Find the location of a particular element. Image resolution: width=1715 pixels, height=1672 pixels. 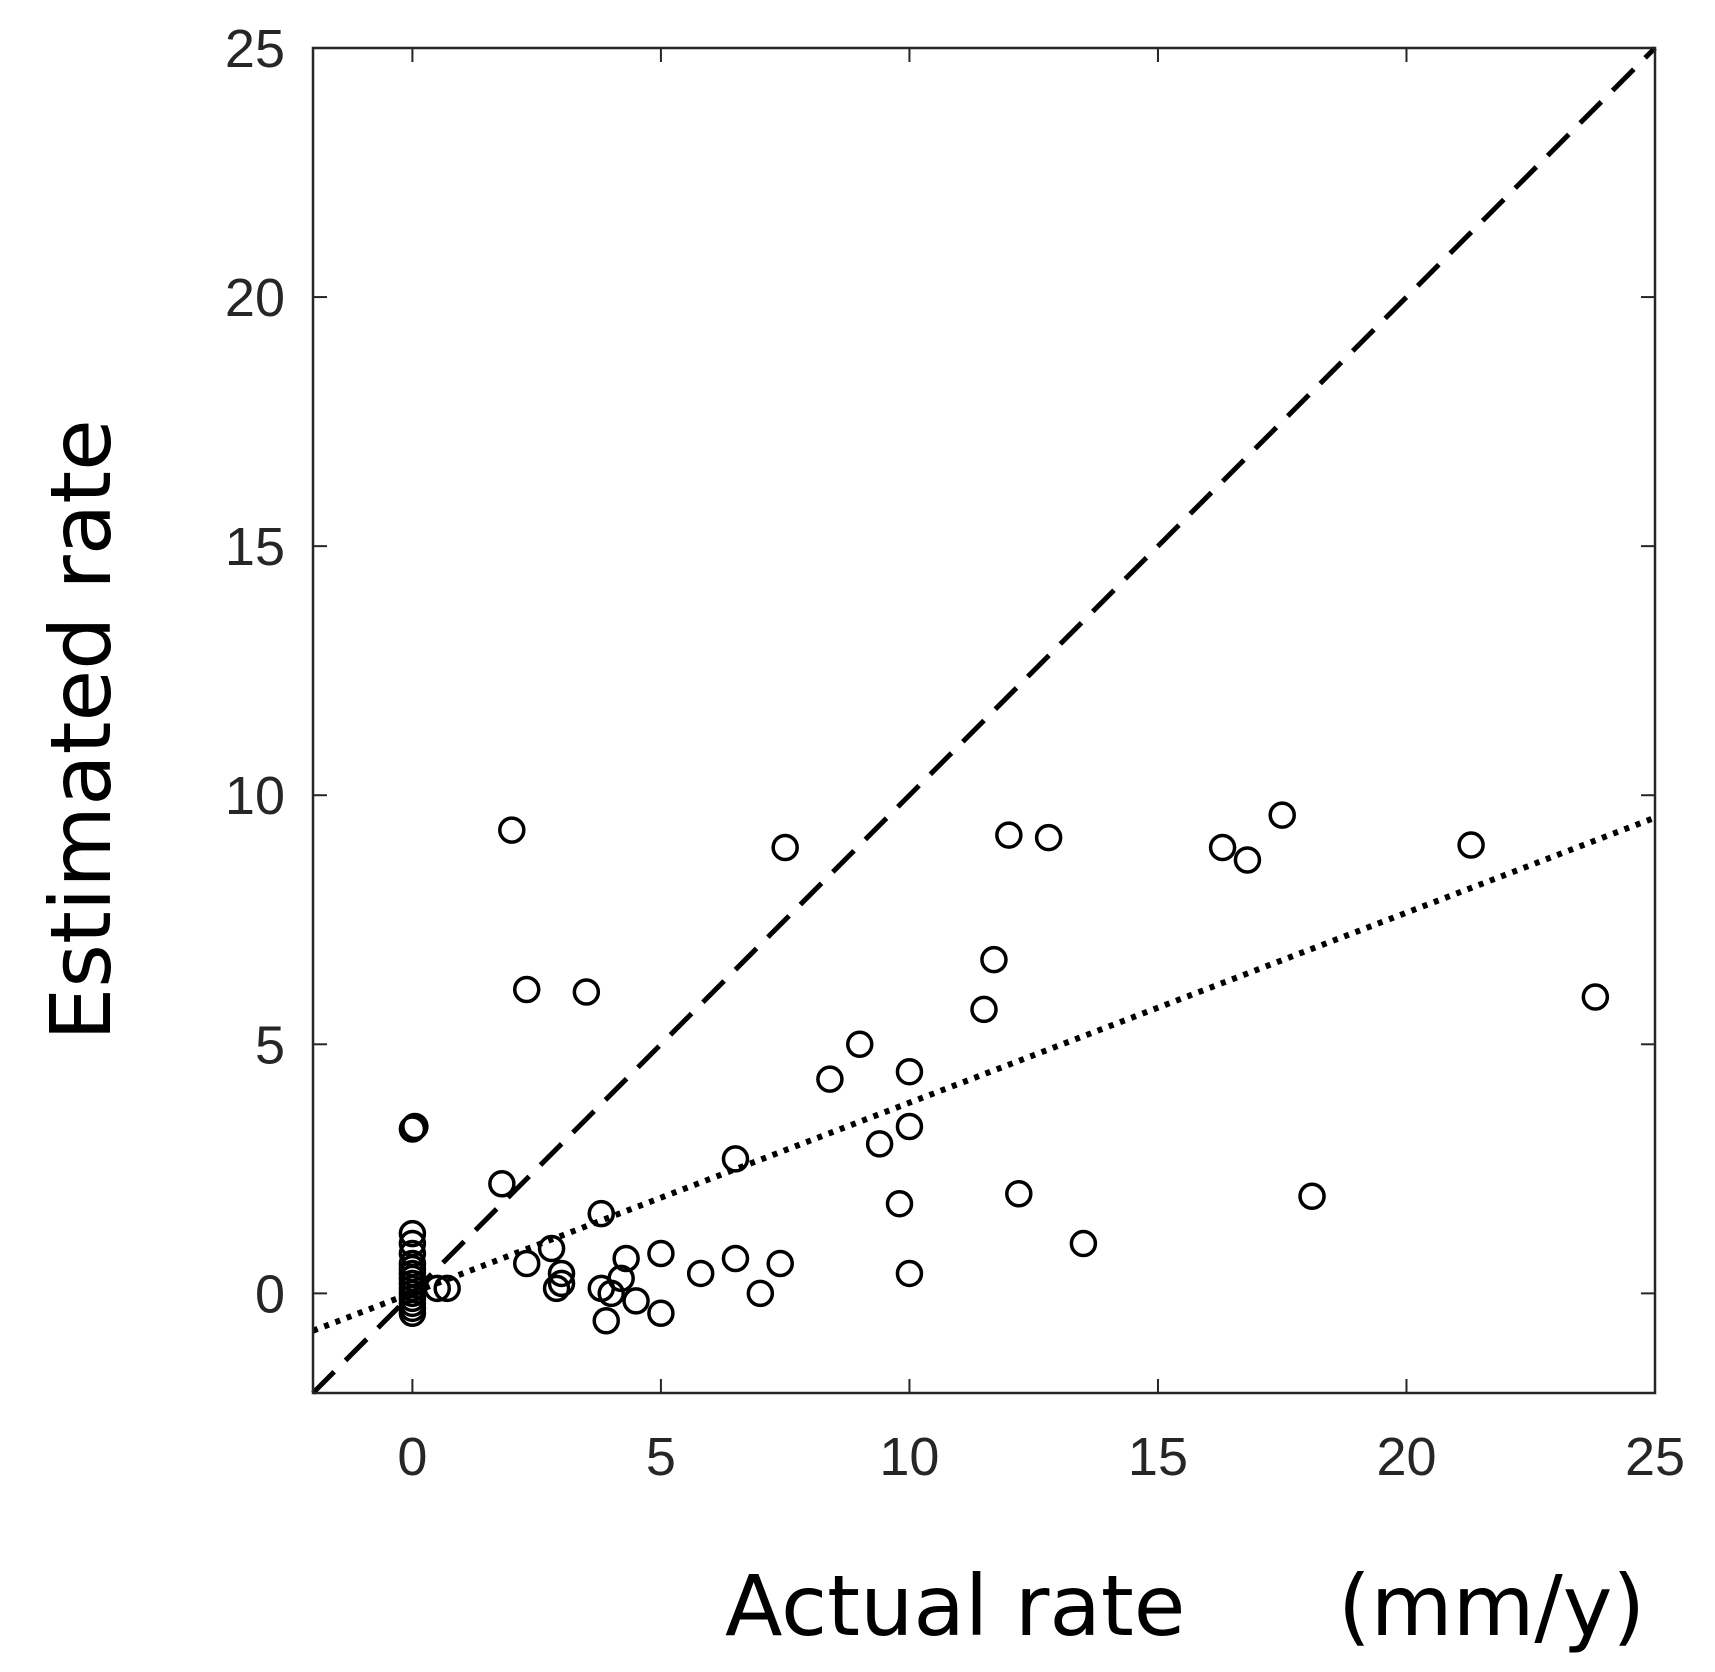

x-tick-label: 0 is located at coordinates (412, 1457).